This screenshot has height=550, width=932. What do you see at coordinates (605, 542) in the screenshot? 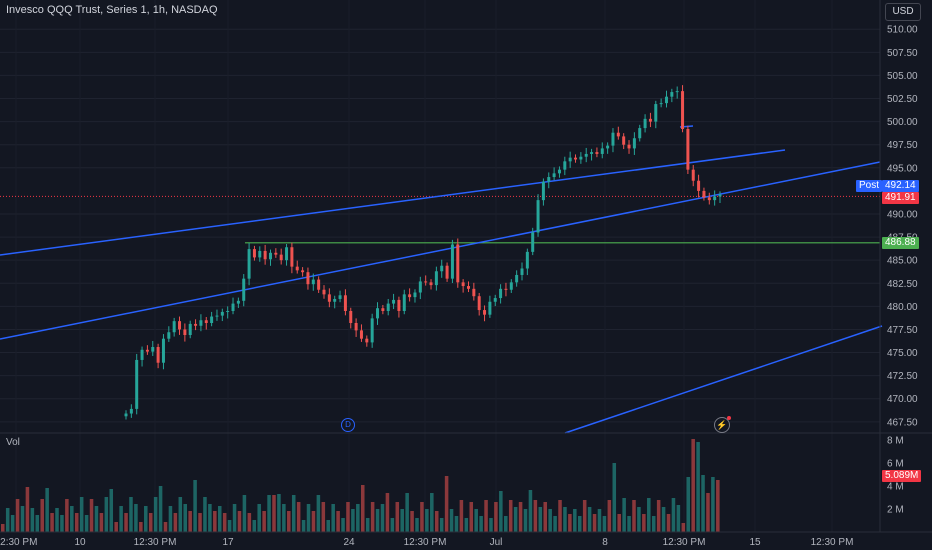
I see `time-tick-label: 8` at bounding box center [605, 542].